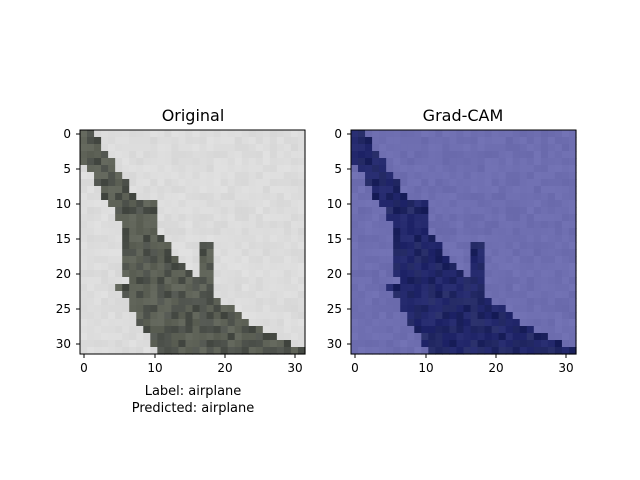 This screenshot has width=640, height=480. I want to click on y-tick-20: 20, so click(339, 274).